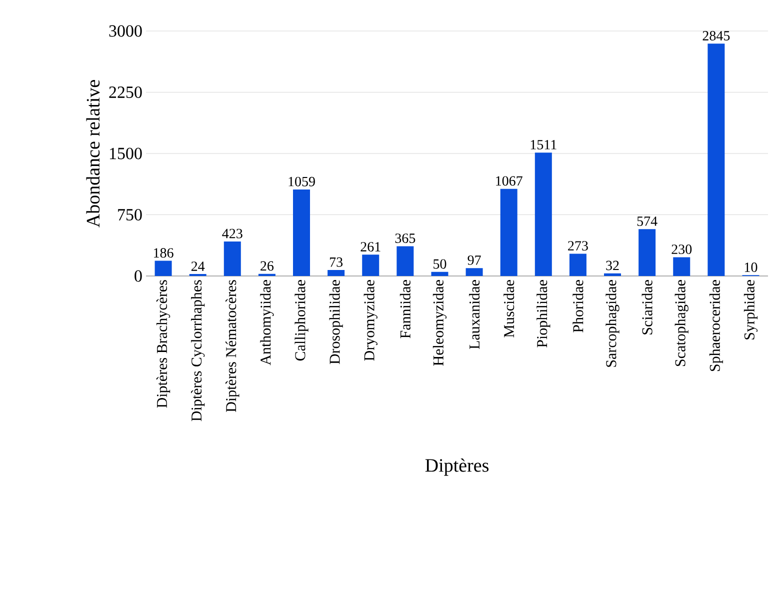 Image resolution: width=783 pixels, height=589 pixels. I want to click on x-tick-label: Dryomyzidae, so click(371, 320).